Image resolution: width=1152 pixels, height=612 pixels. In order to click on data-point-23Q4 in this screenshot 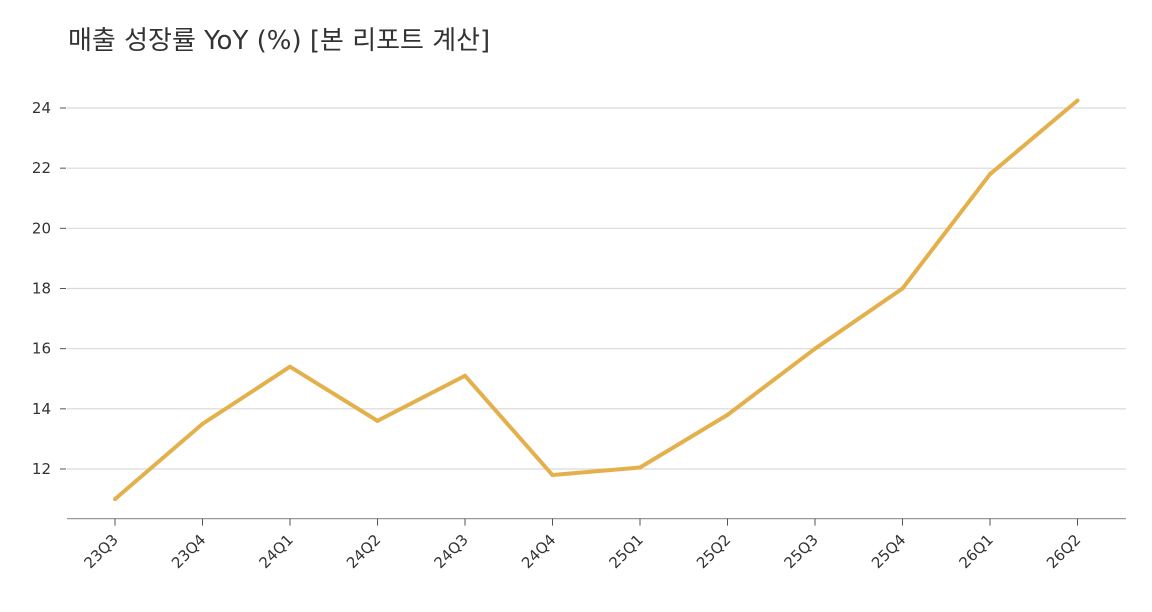, I will do `click(202, 423)`.